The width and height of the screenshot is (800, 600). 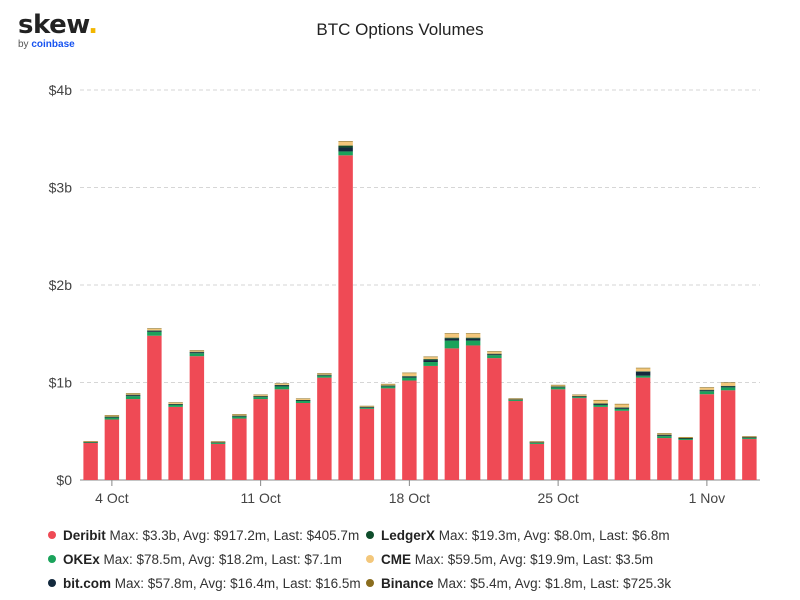 What do you see at coordinates (23, 44) in the screenshot?
I see `logo-by-text: by` at bounding box center [23, 44].